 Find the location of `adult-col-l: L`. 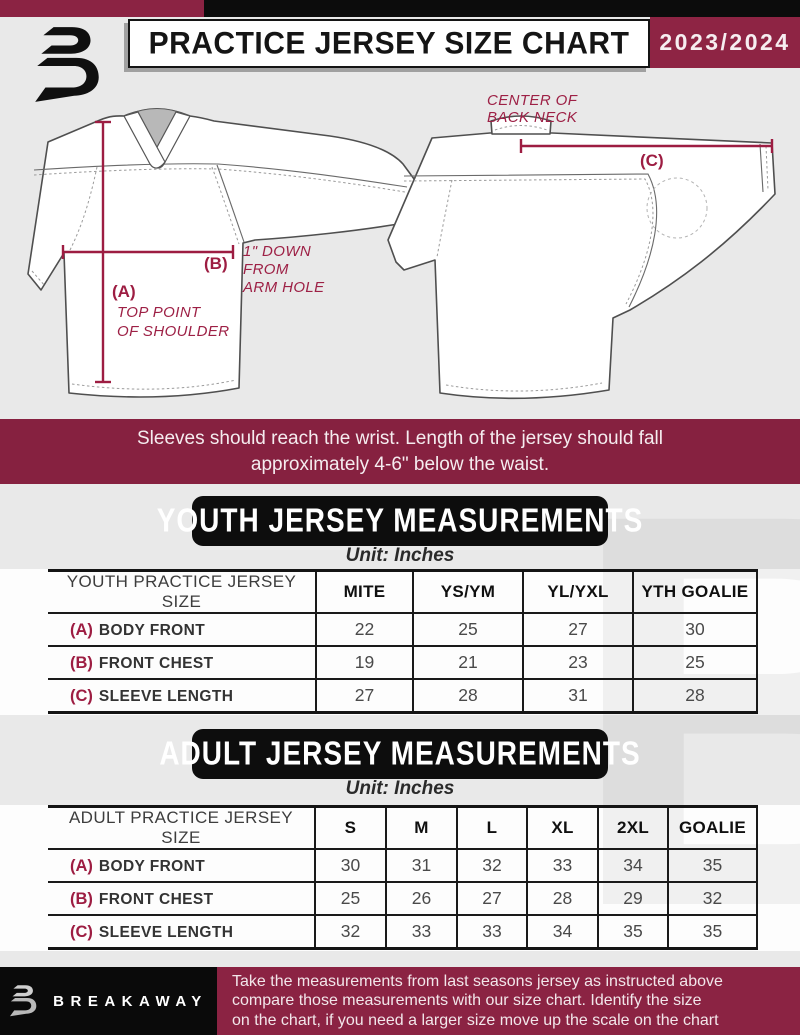

adult-col-l: L is located at coordinates (491, 827).